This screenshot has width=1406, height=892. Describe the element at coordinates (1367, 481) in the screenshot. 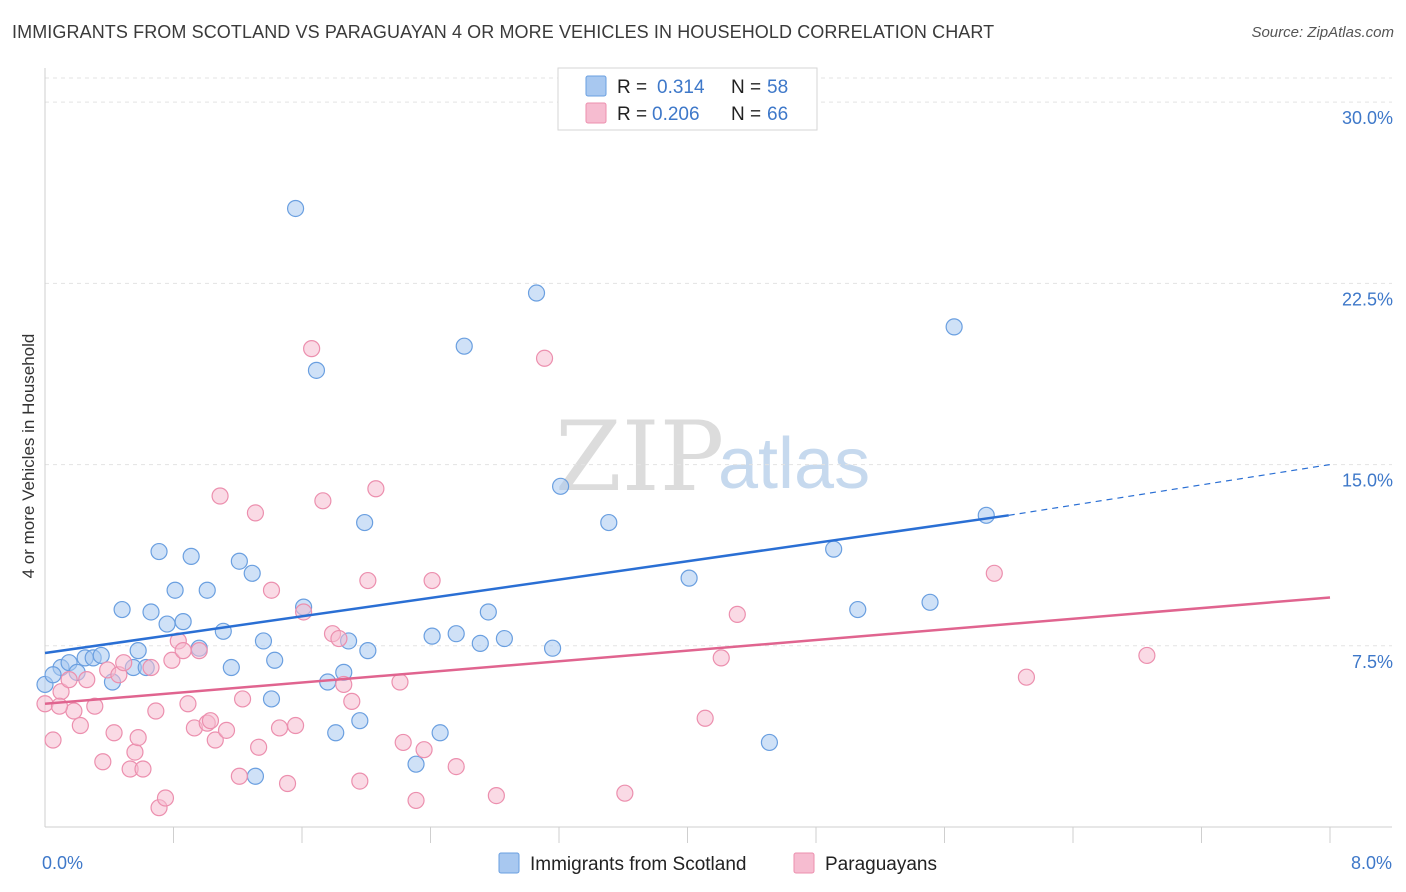

I see `y-tick-label: 15.0%` at that location.